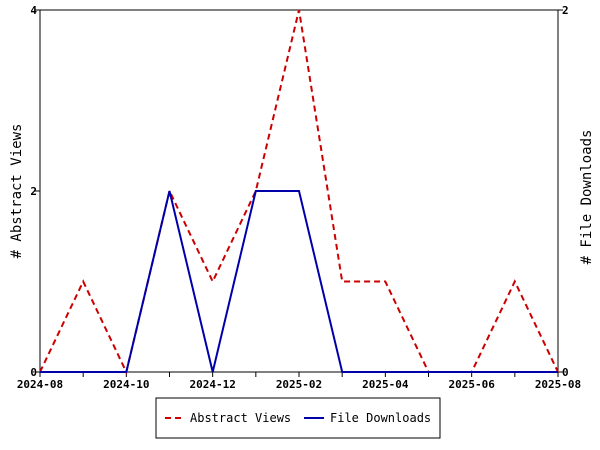 The image size is (600, 450). What do you see at coordinates (558, 384) in the screenshot?
I see `x-tick-label-2025-08: 2025-08` at bounding box center [558, 384].